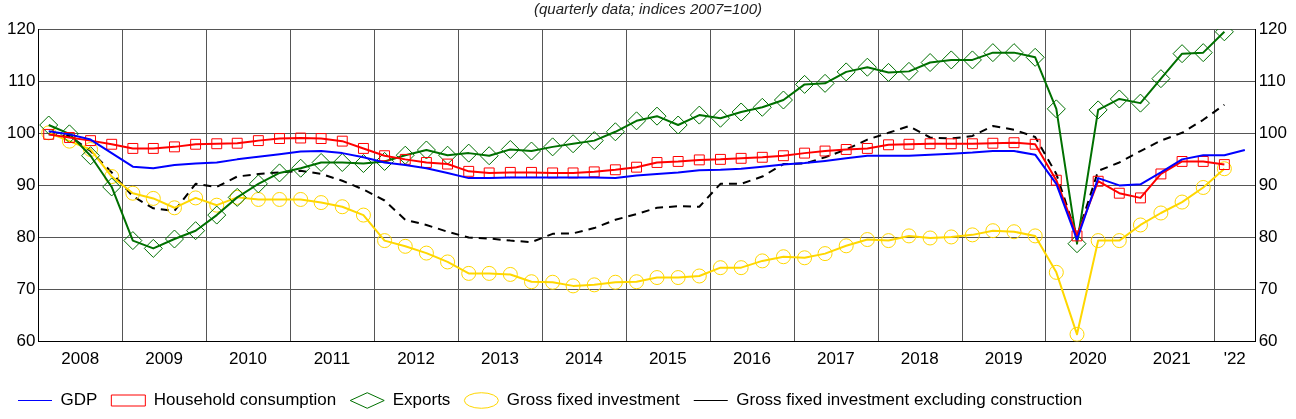  What do you see at coordinates (1272, 80) in the screenshot?
I see `y2-tick-label: 110` at bounding box center [1272, 80].